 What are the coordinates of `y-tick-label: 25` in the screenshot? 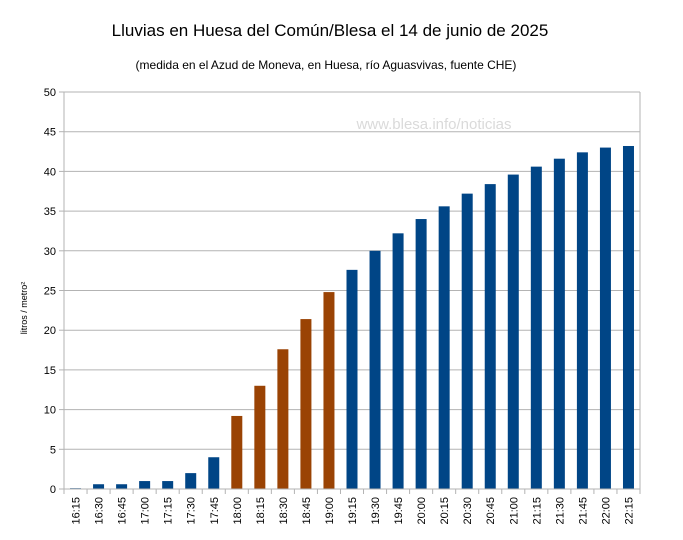 It's located at (50, 292).